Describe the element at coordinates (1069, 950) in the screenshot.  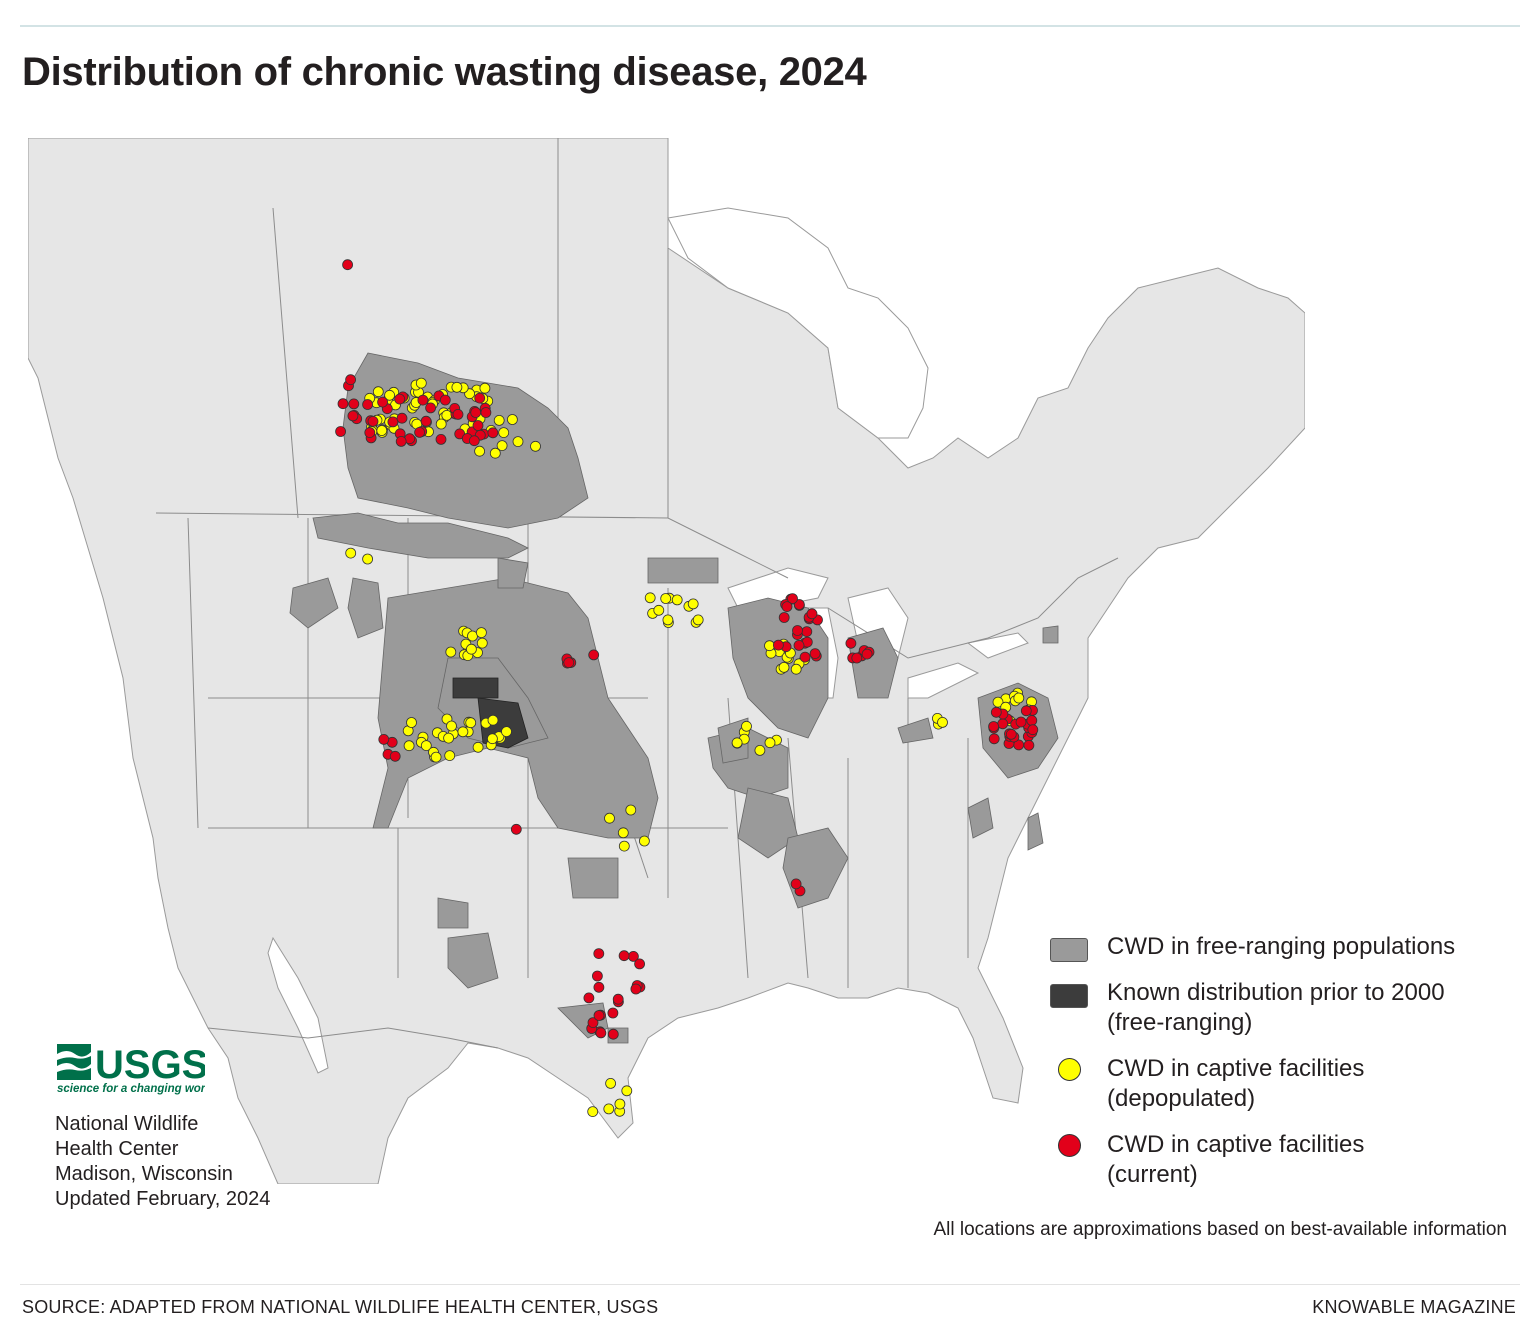
I see `legend-swatch-free-ranging` at that location.